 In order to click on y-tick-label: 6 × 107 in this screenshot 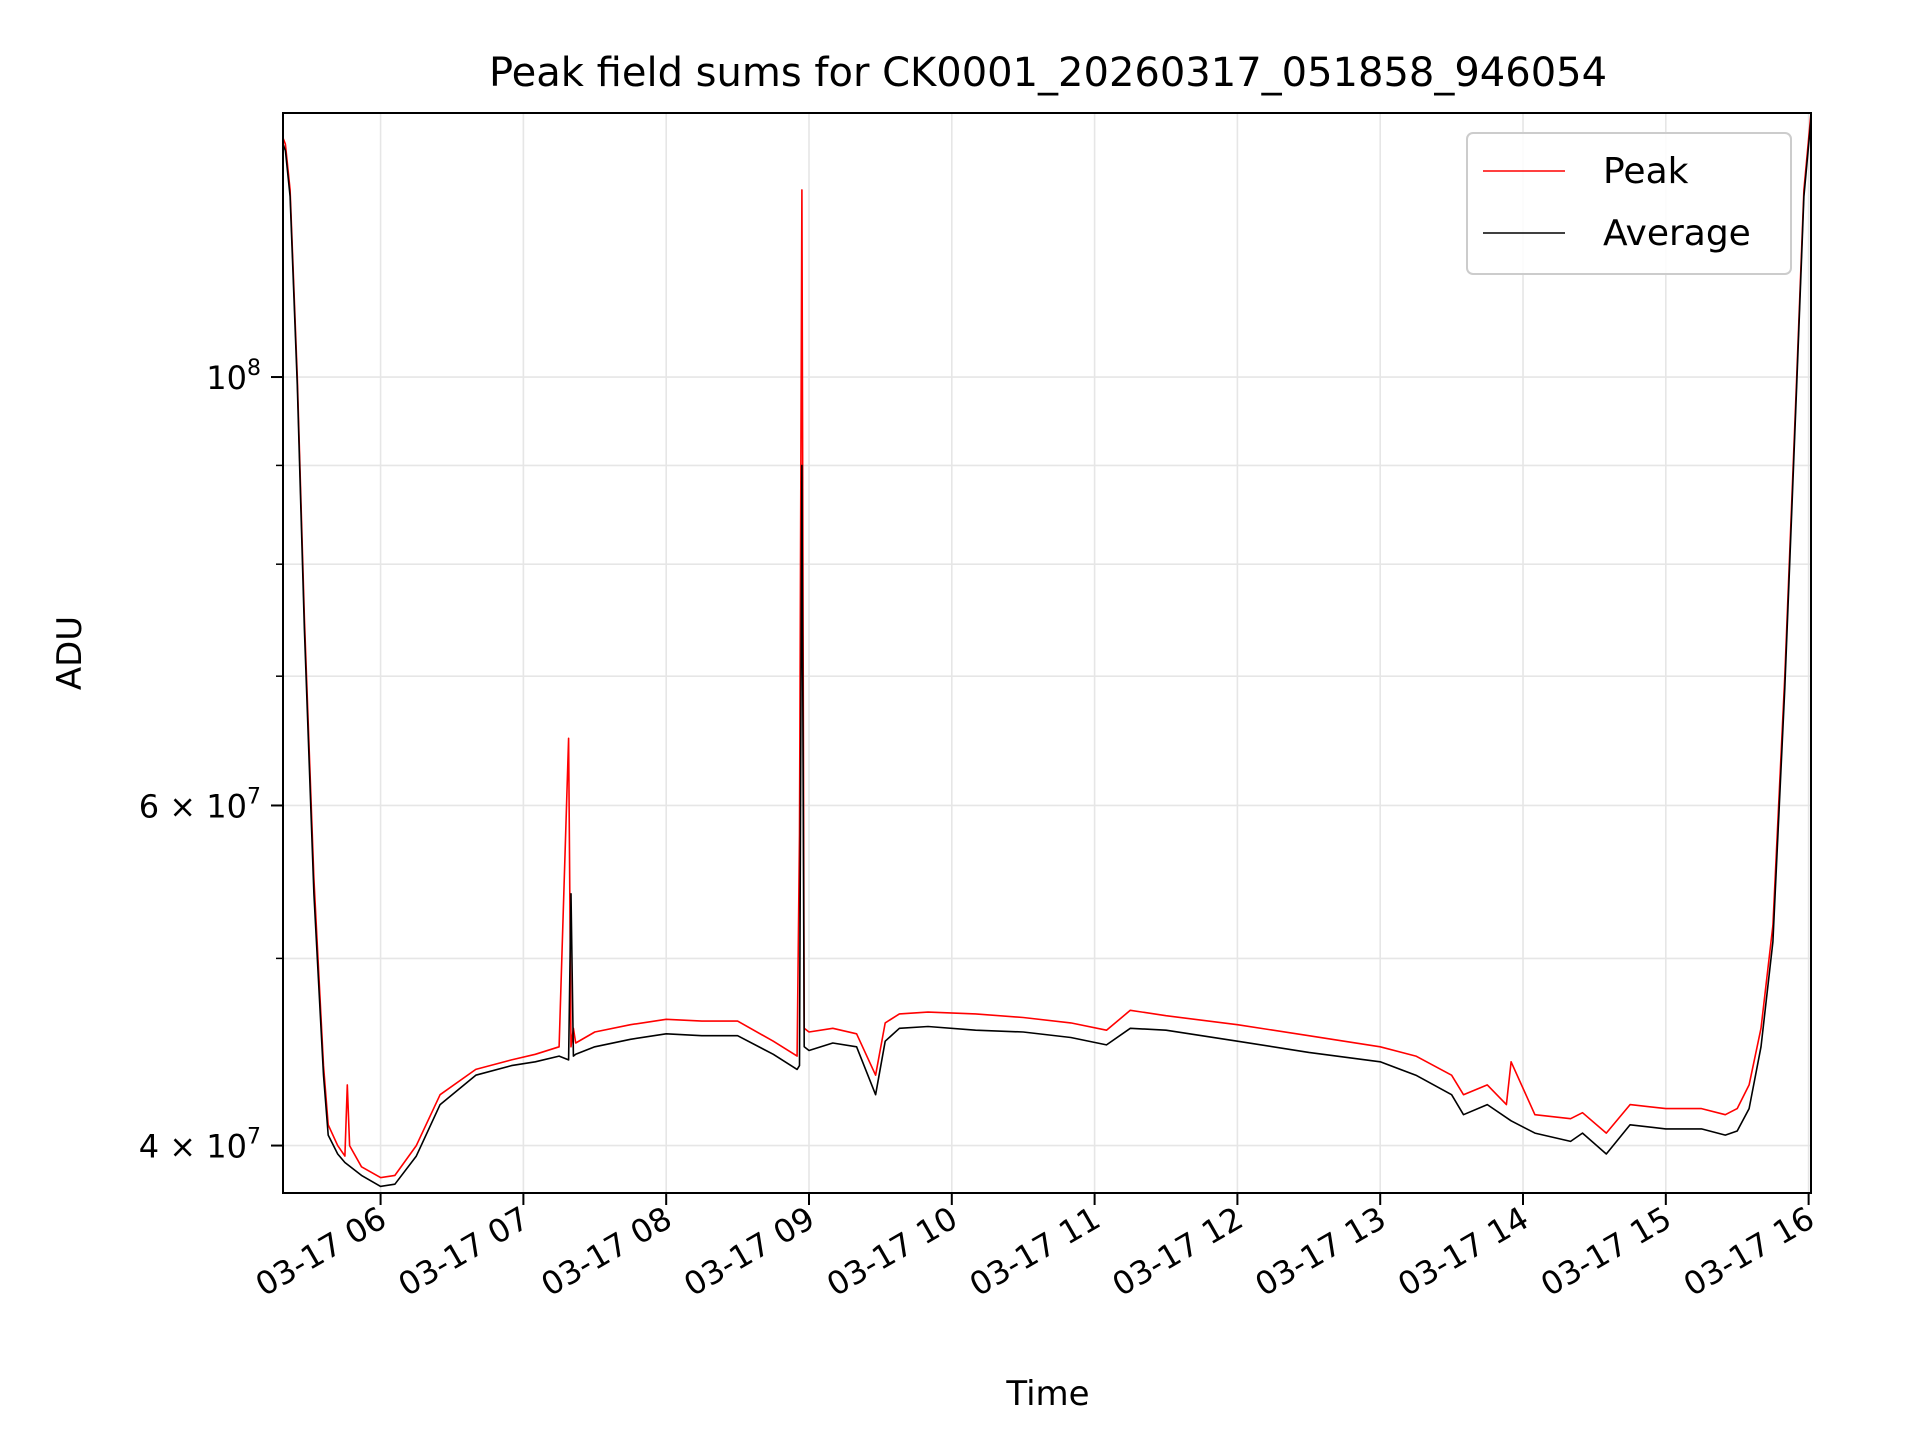, I will do `click(200, 804)`.